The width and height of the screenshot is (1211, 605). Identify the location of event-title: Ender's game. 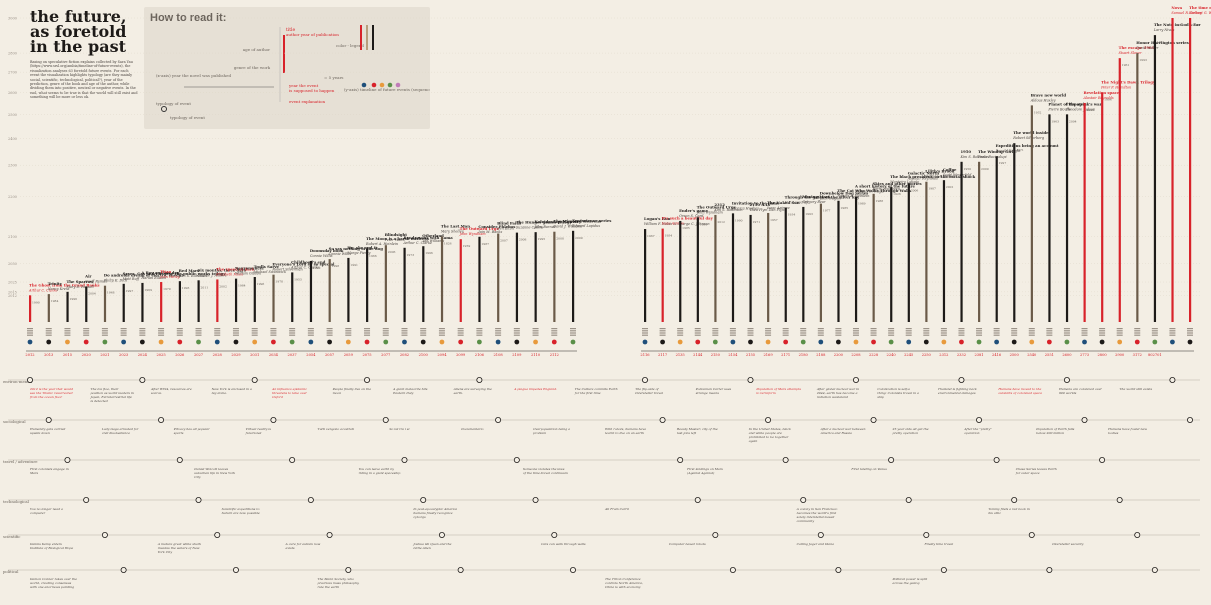
(693, 210).